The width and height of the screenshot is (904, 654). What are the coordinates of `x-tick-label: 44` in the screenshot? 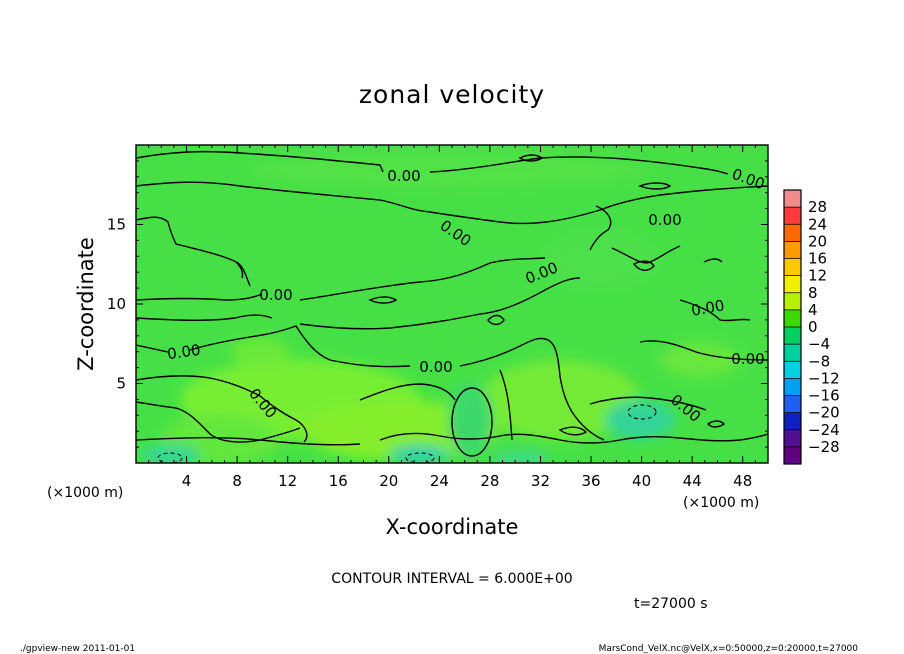 It's located at (692, 481).